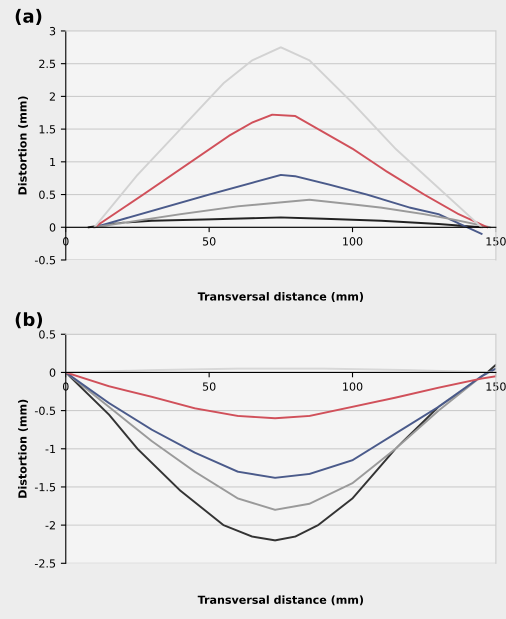  What do you see at coordinates (52, 96) in the screenshot?
I see `y-tick-label: 2` at bounding box center [52, 96].